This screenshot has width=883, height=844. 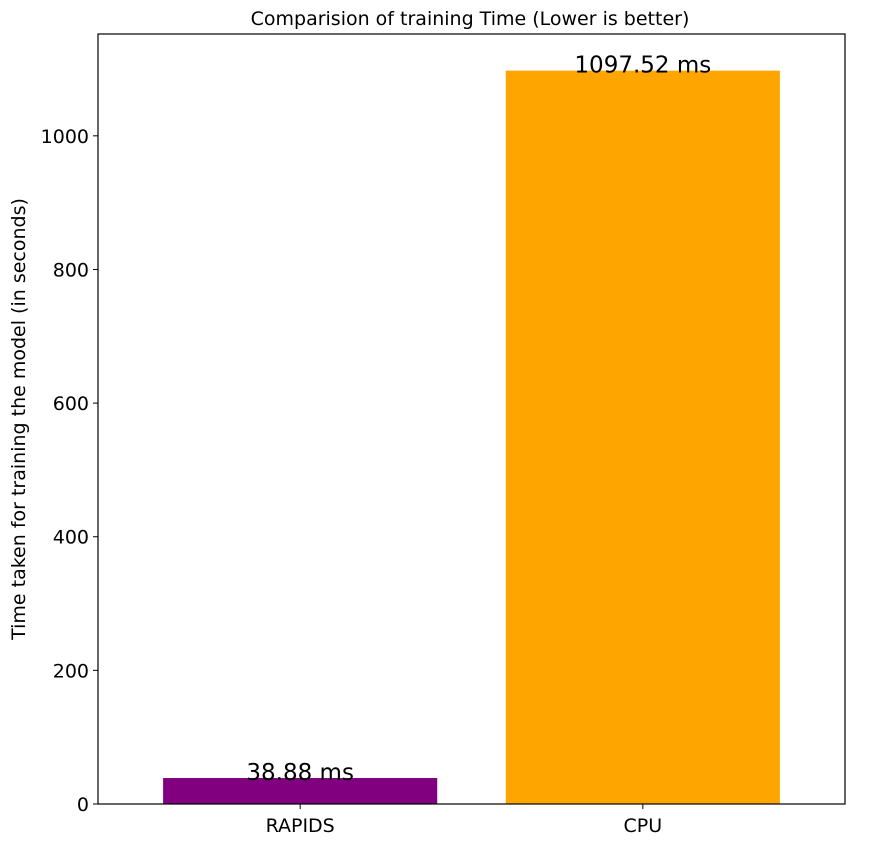 I want to click on x-tick-label-rapids: RAPIDS, so click(x=300, y=826).